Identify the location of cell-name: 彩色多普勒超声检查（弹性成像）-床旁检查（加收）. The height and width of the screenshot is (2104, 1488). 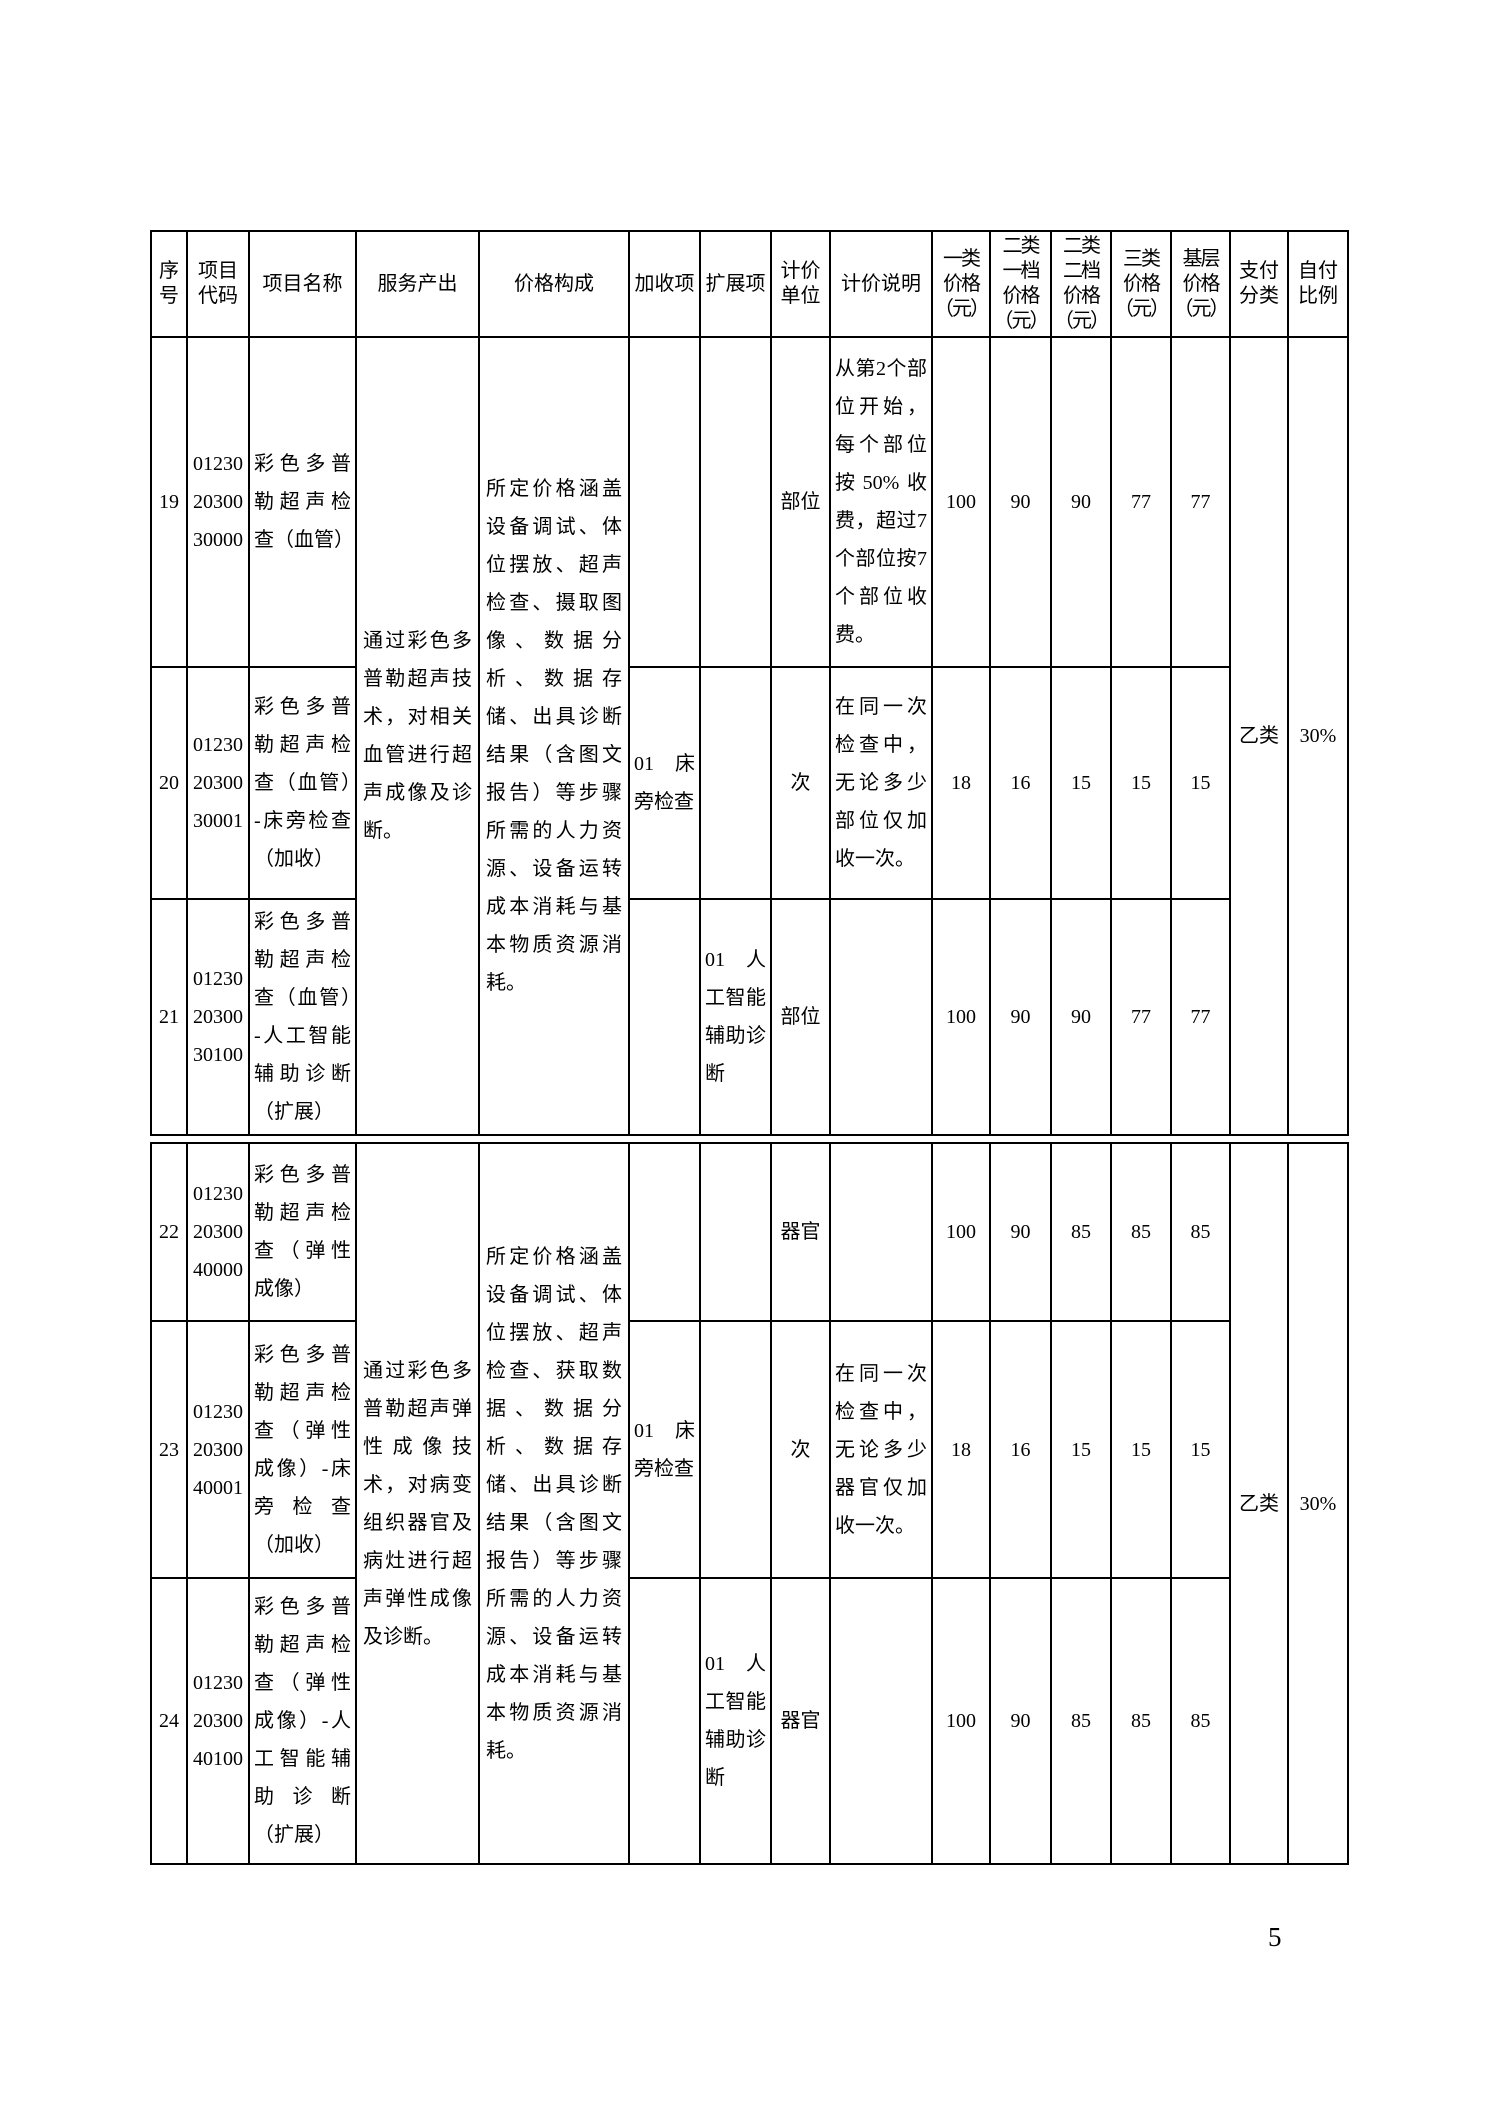
(302, 1449).